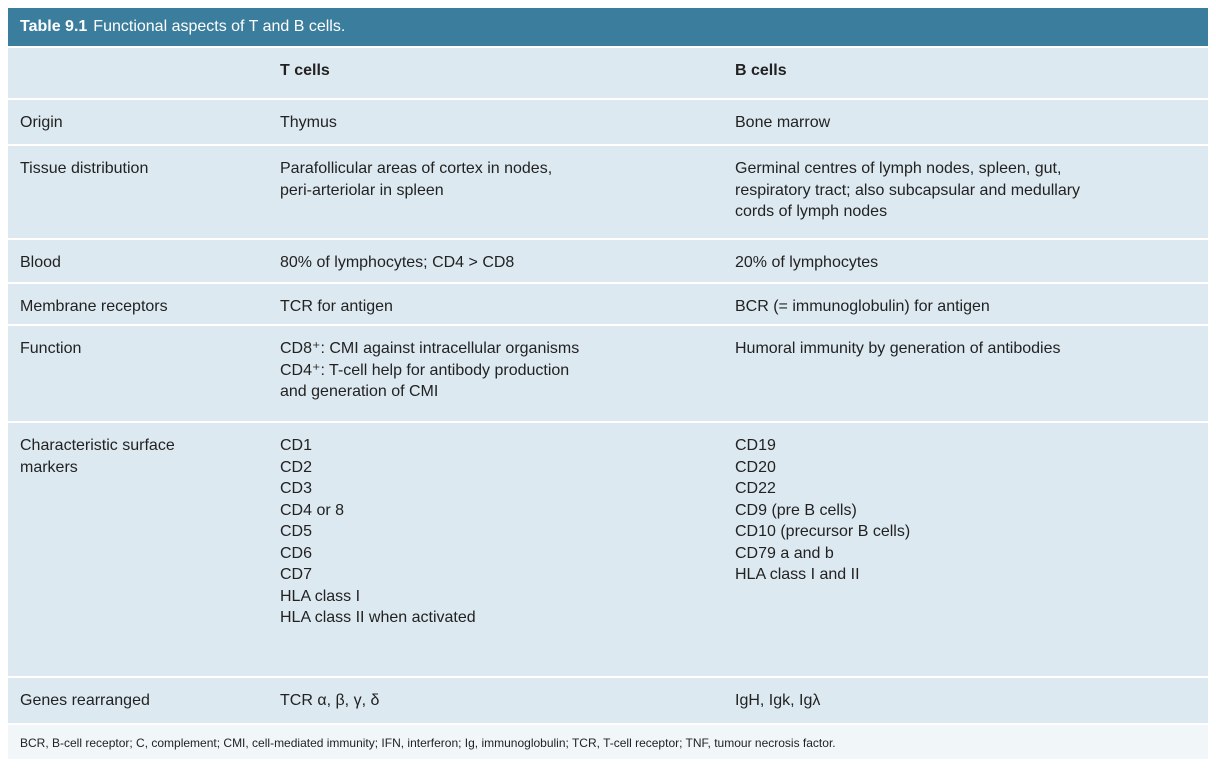 Image resolution: width=1216 pixels, height=784 pixels. I want to click on cell-text: Genes rearranged, so click(85, 700).